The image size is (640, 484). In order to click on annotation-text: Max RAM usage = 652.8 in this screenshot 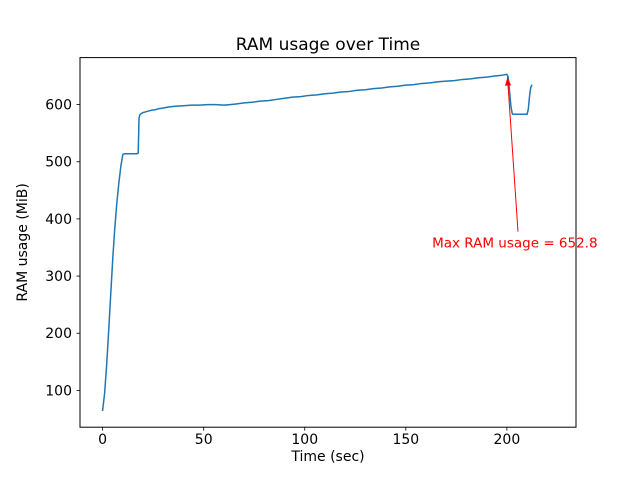, I will do `click(515, 243)`.